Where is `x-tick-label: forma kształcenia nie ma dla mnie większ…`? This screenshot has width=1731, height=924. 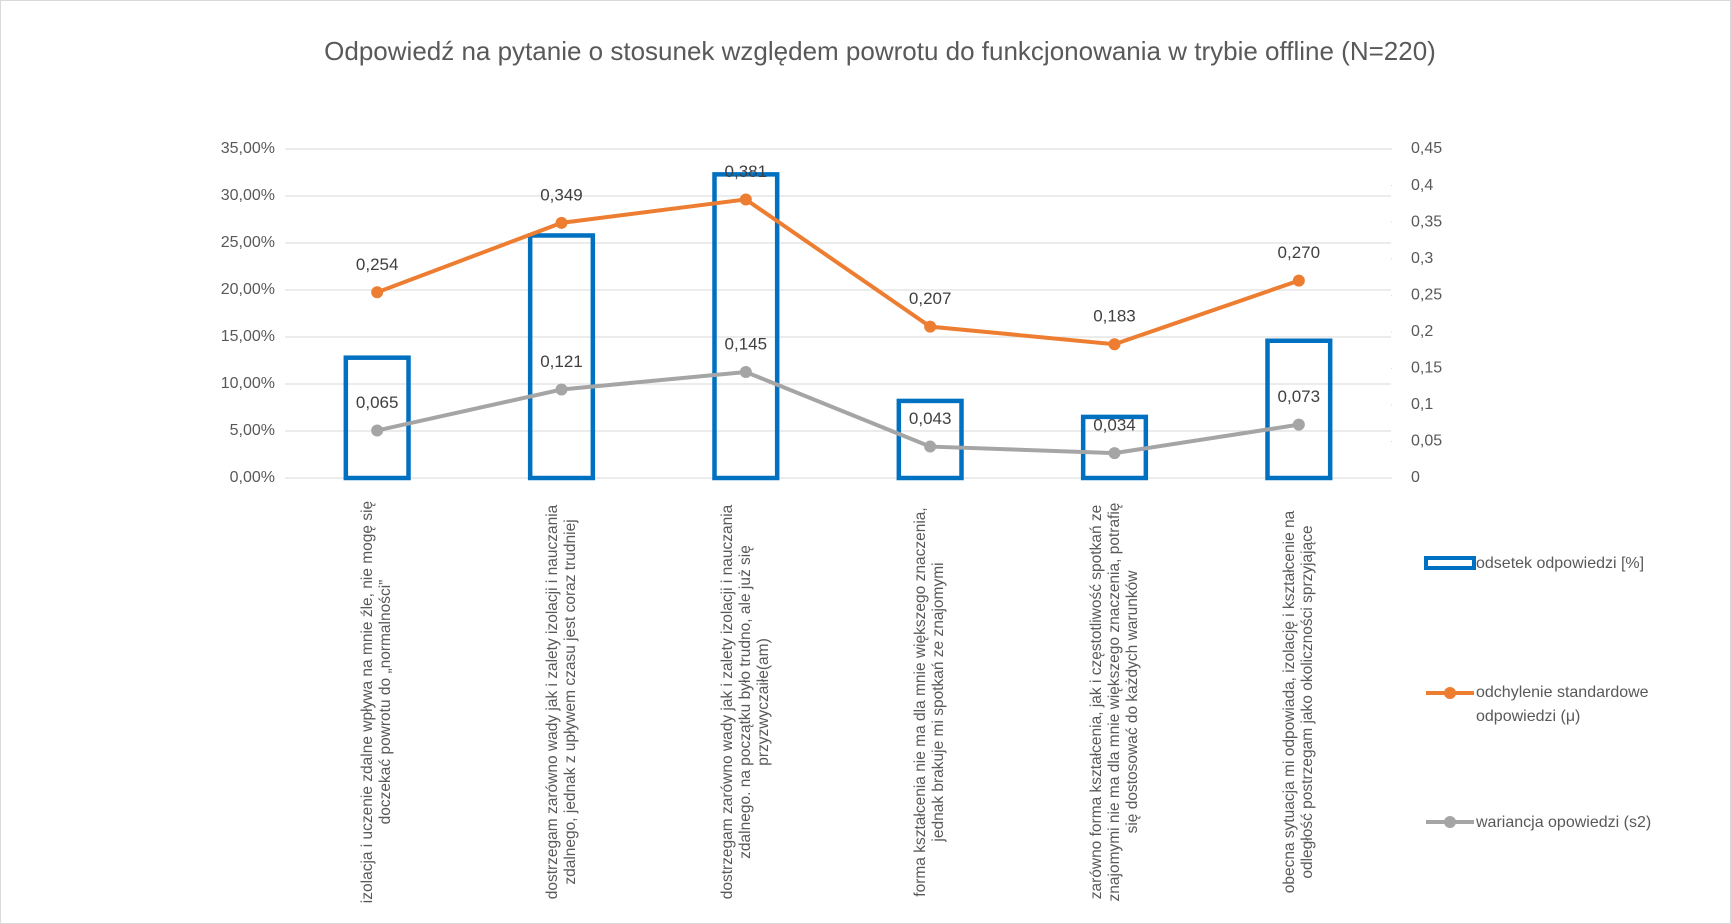
x-tick-label: forma kształcenia nie ma dla mnie większ… is located at coordinates (930, 702).